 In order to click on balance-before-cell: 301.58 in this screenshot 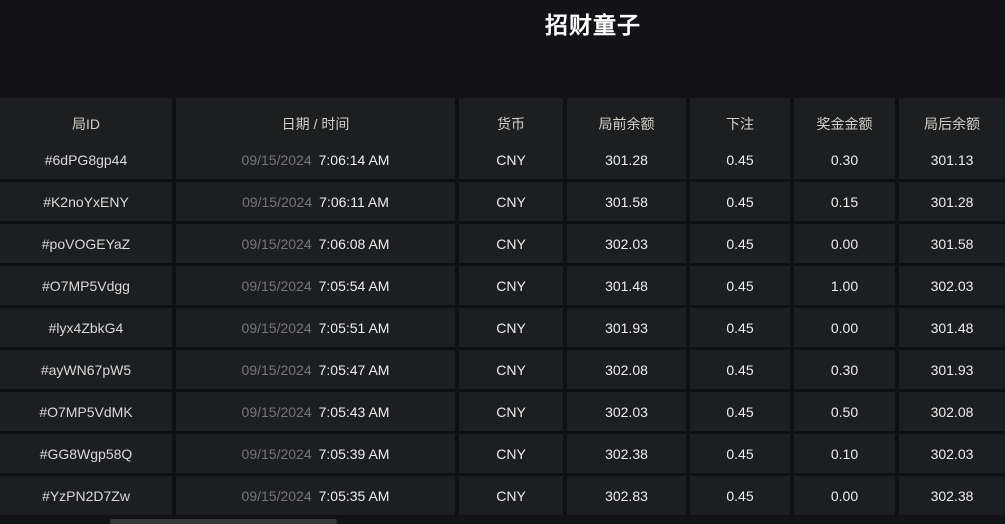, I will do `click(626, 201)`.